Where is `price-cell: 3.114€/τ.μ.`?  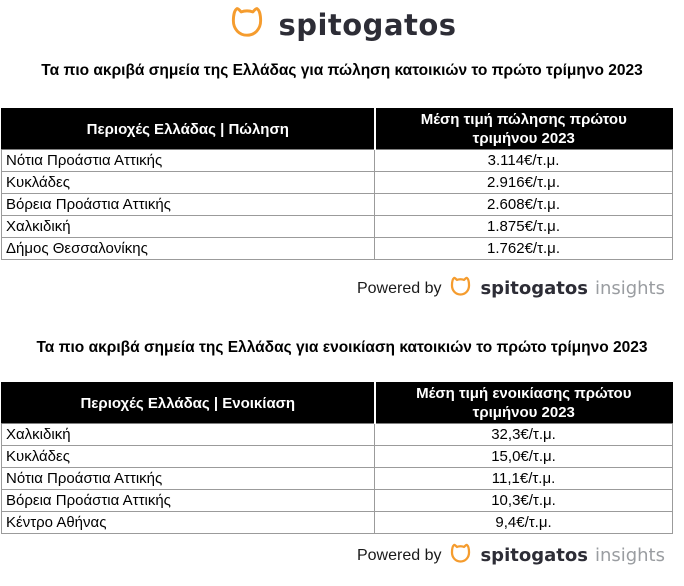 price-cell: 3.114€/τ.μ. is located at coordinates (523, 160).